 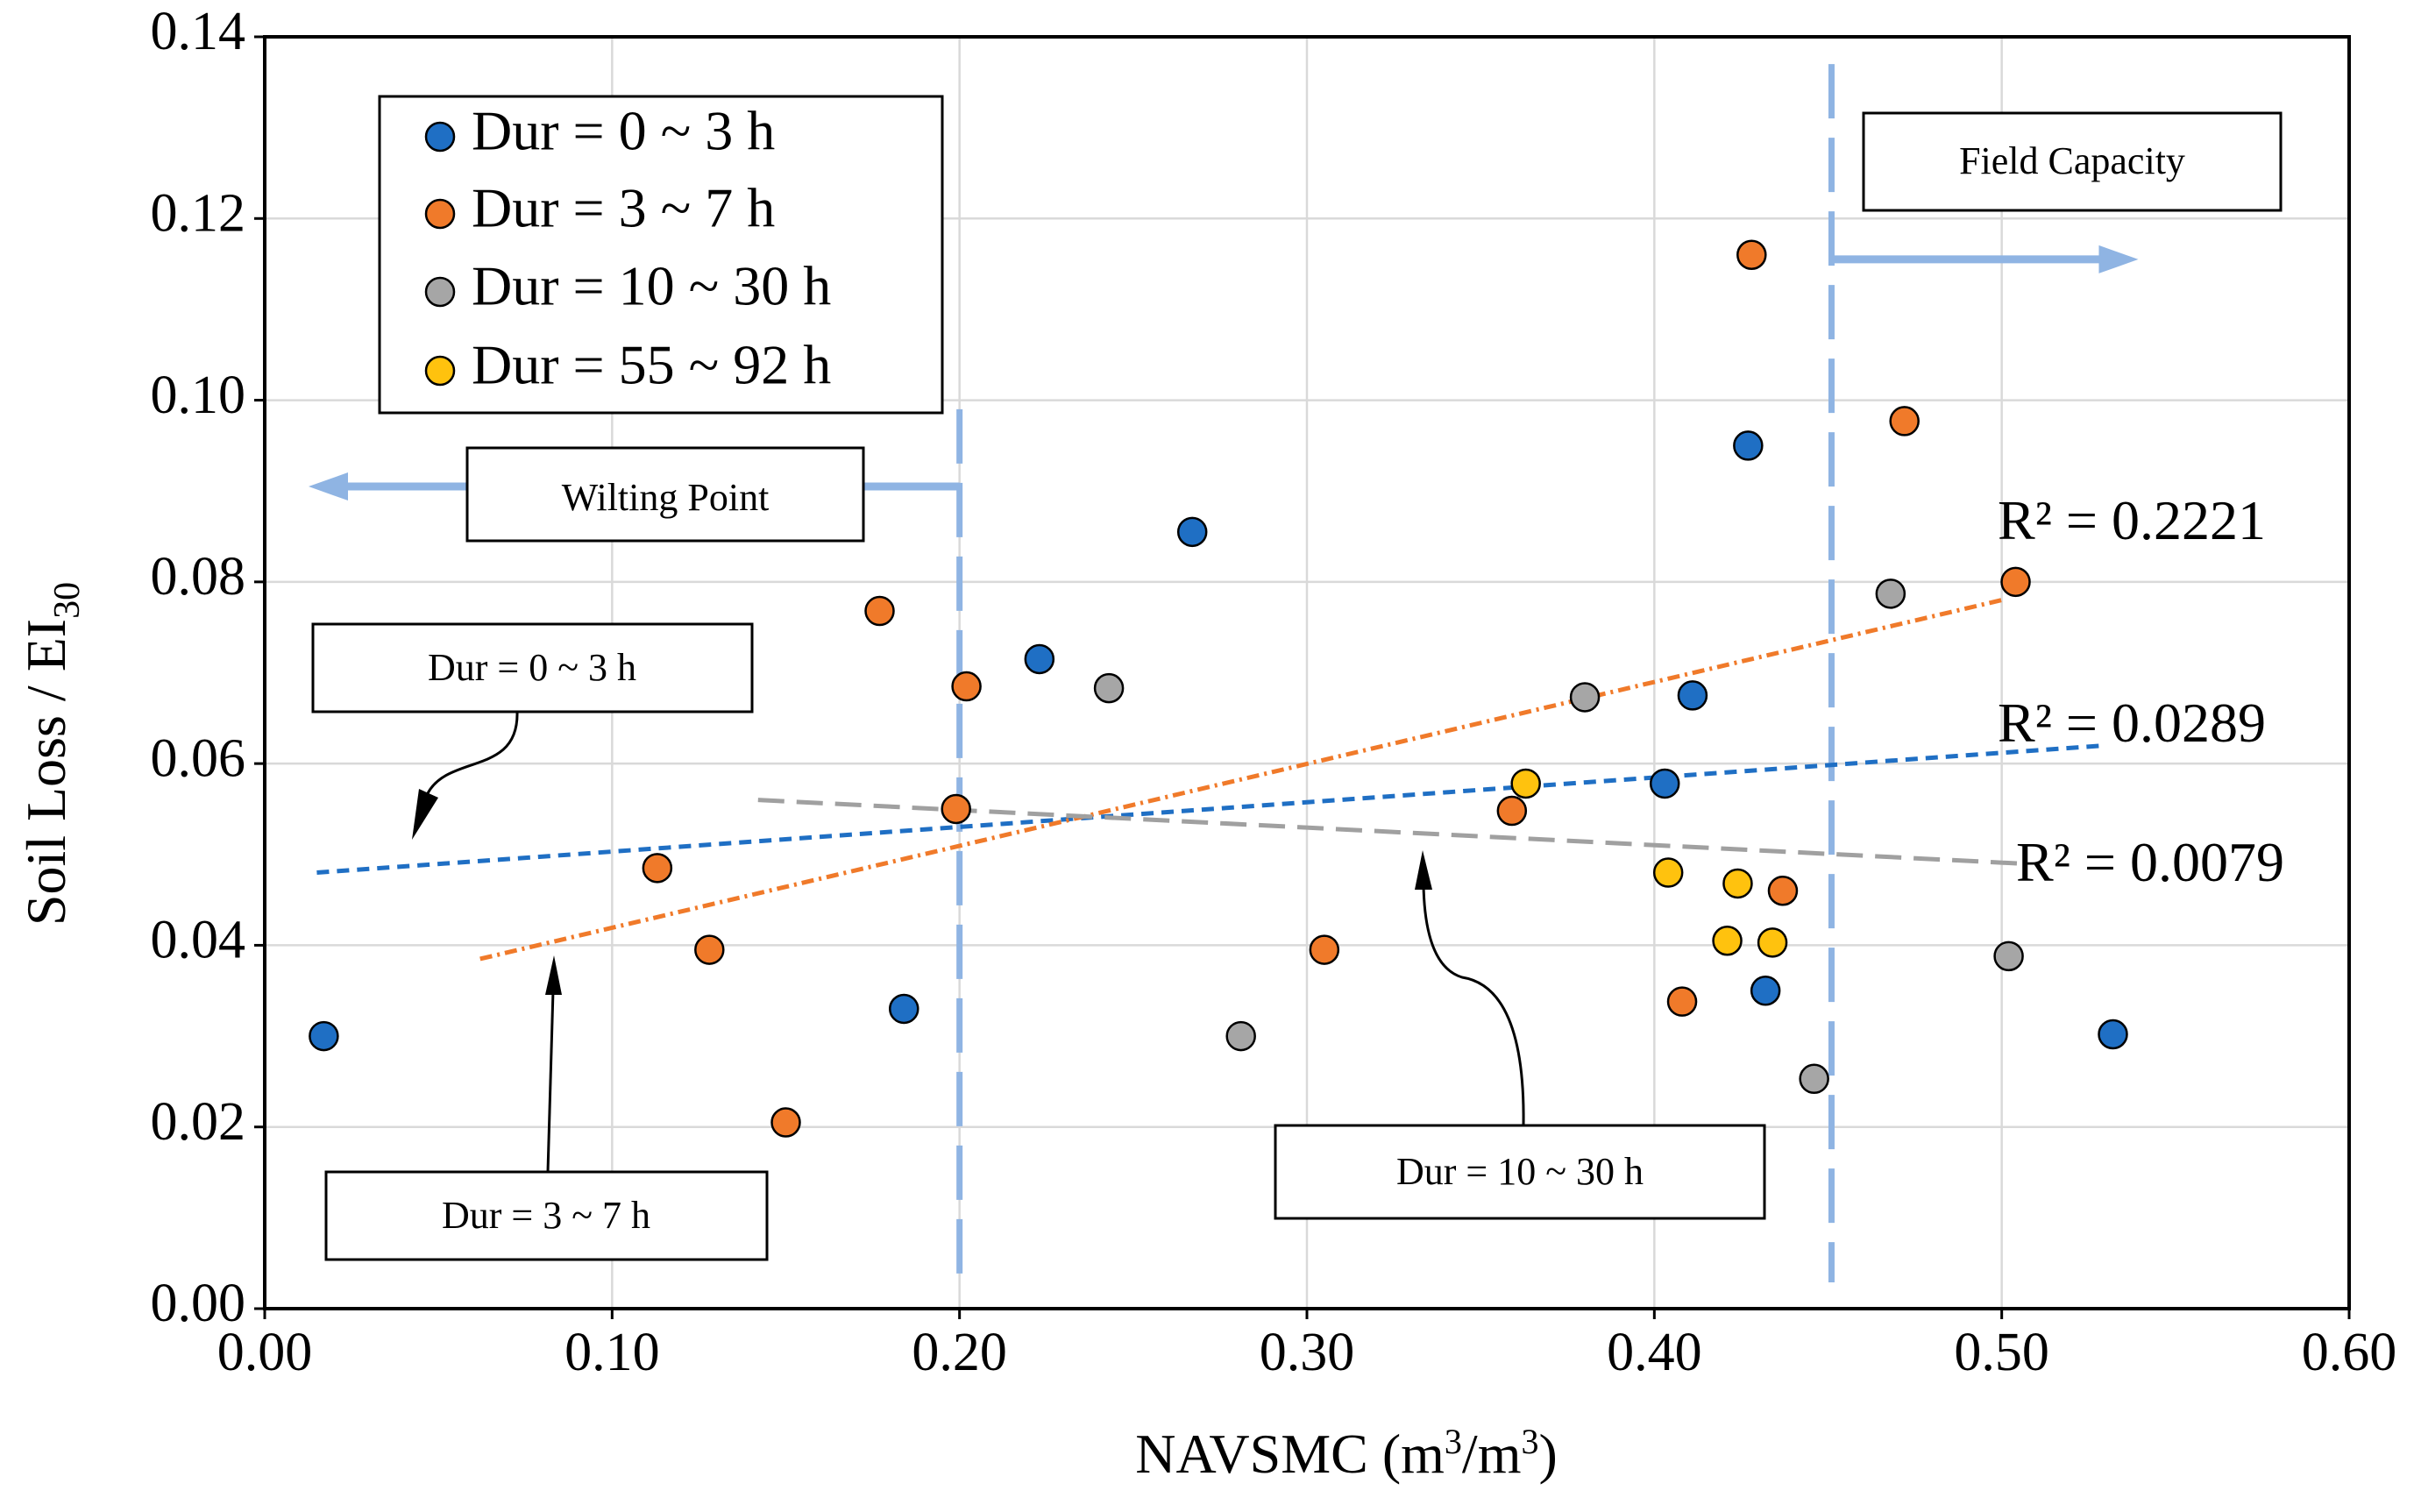 What do you see at coordinates (623, 208) in the screenshot?
I see `legend-label-3-7h: Dur = 3 ~ 7 h` at bounding box center [623, 208].